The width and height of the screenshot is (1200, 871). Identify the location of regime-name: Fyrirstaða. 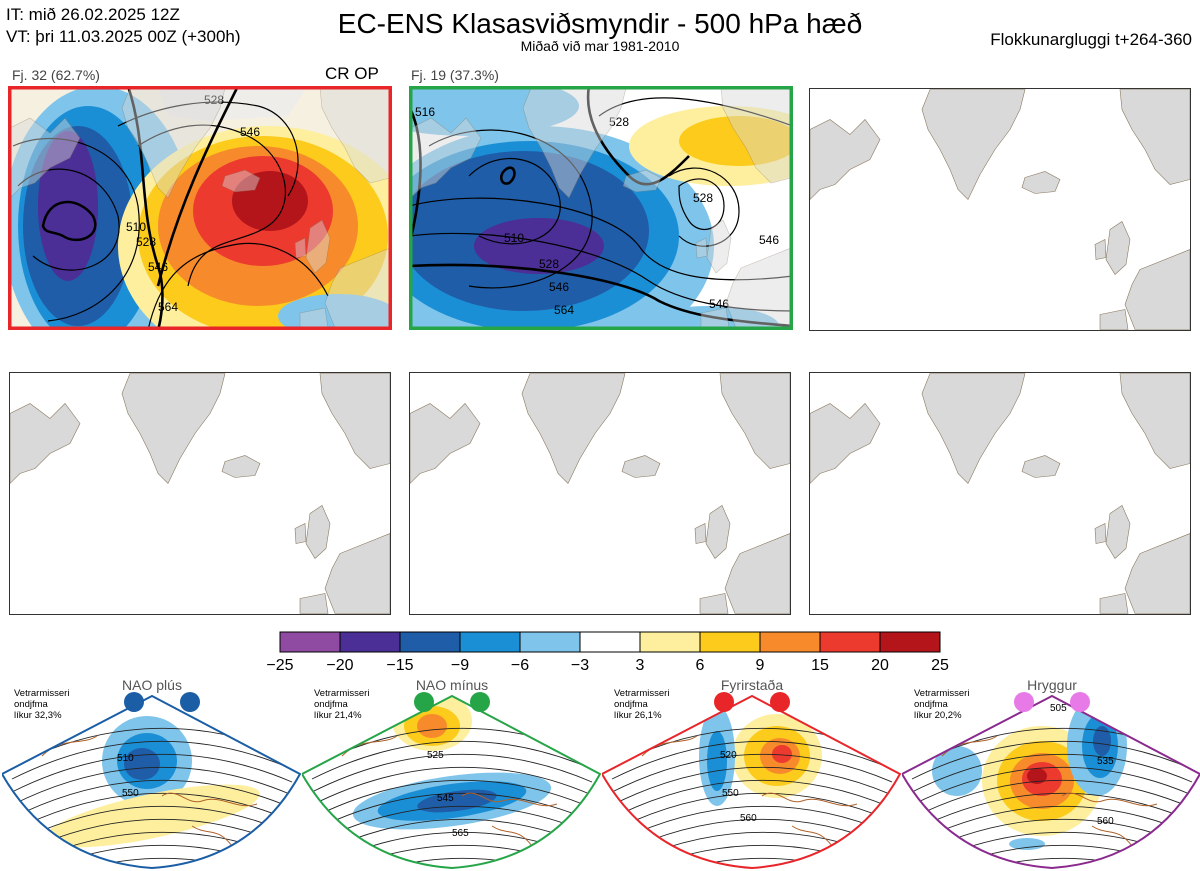
(752, 685).